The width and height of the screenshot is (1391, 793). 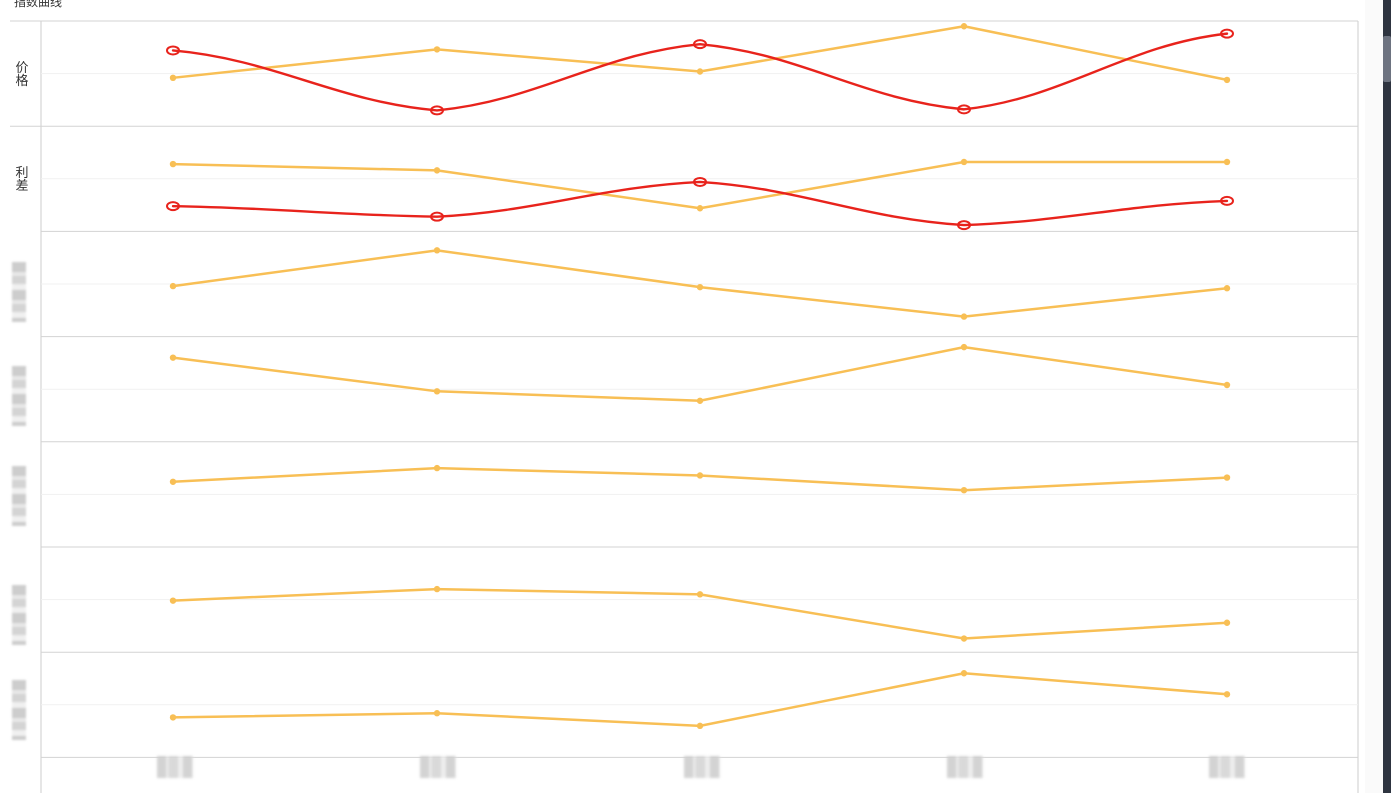 I want to click on scrollbar-thumb, so click(x=1387, y=59).